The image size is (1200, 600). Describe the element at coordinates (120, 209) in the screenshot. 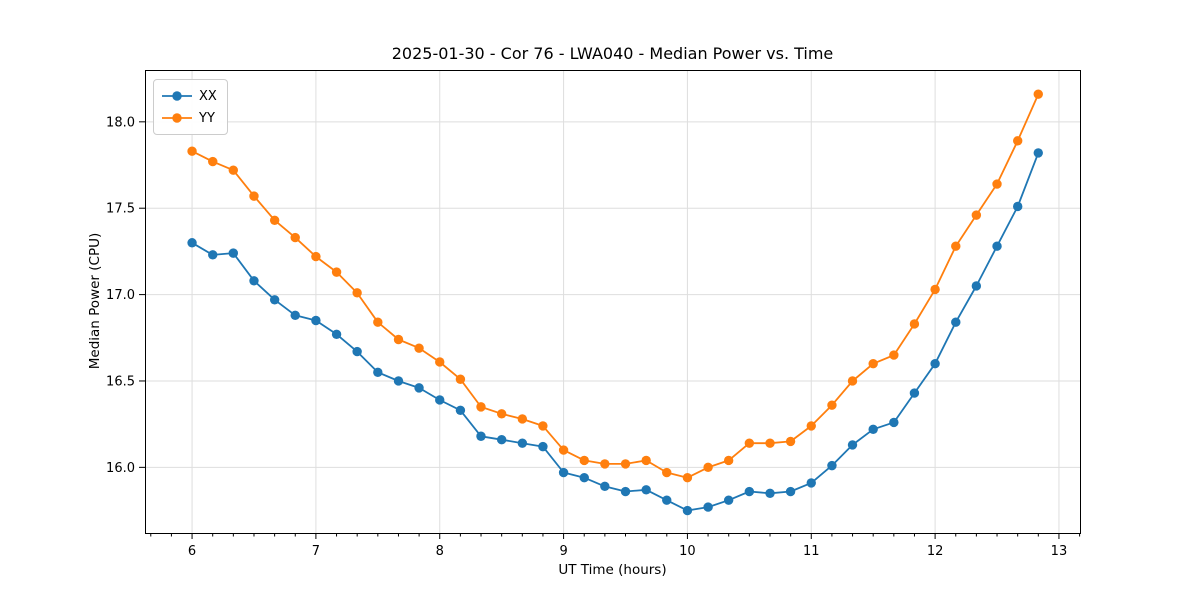

I see `y-tick-label: 17.5` at that location.